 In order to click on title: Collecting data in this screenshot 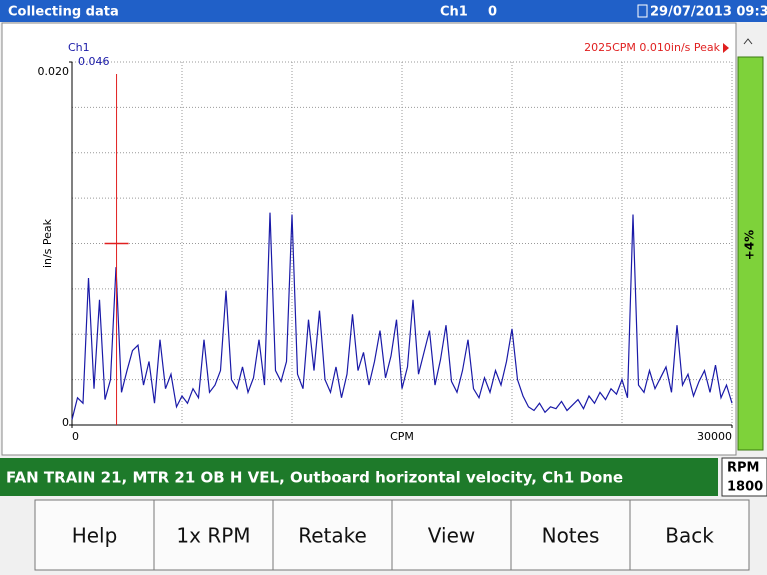, I will do `click(63, 12)`.